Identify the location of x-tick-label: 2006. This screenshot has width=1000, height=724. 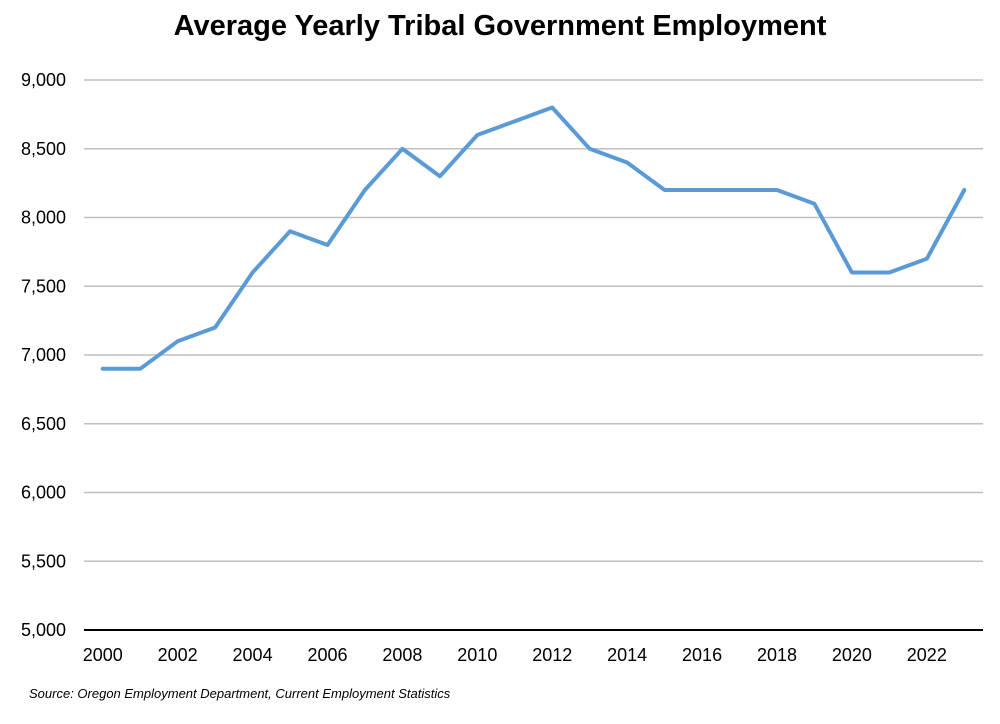
(327, 655).